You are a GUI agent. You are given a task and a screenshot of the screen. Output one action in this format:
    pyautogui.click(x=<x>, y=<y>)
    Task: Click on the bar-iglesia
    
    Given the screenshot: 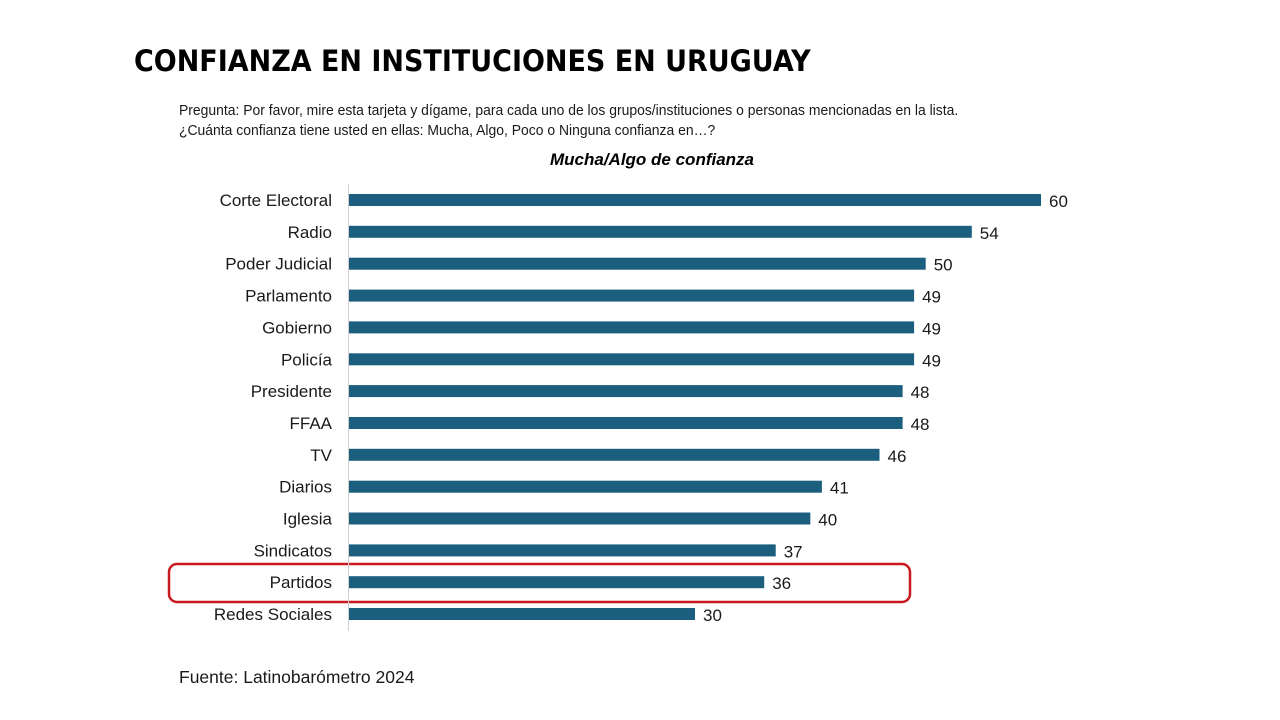 What is the action you would take?
    pyautogui.click(x=580, y=518)
    